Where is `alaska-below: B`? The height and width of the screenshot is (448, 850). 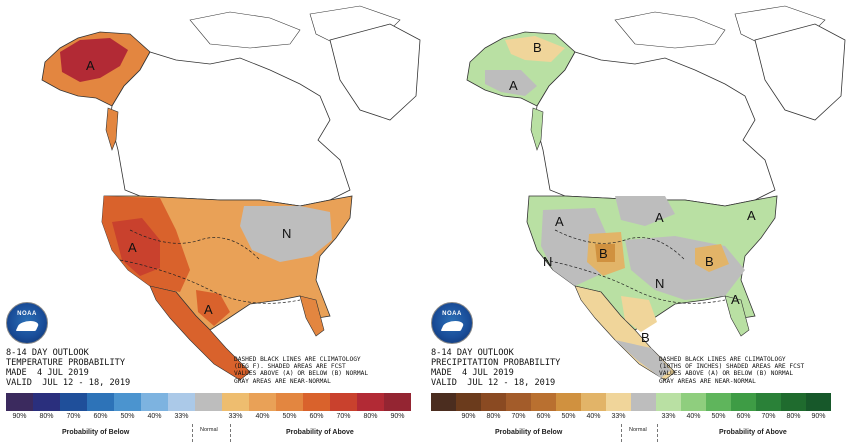
alaska-below: B is located at coordinates (537, 47).